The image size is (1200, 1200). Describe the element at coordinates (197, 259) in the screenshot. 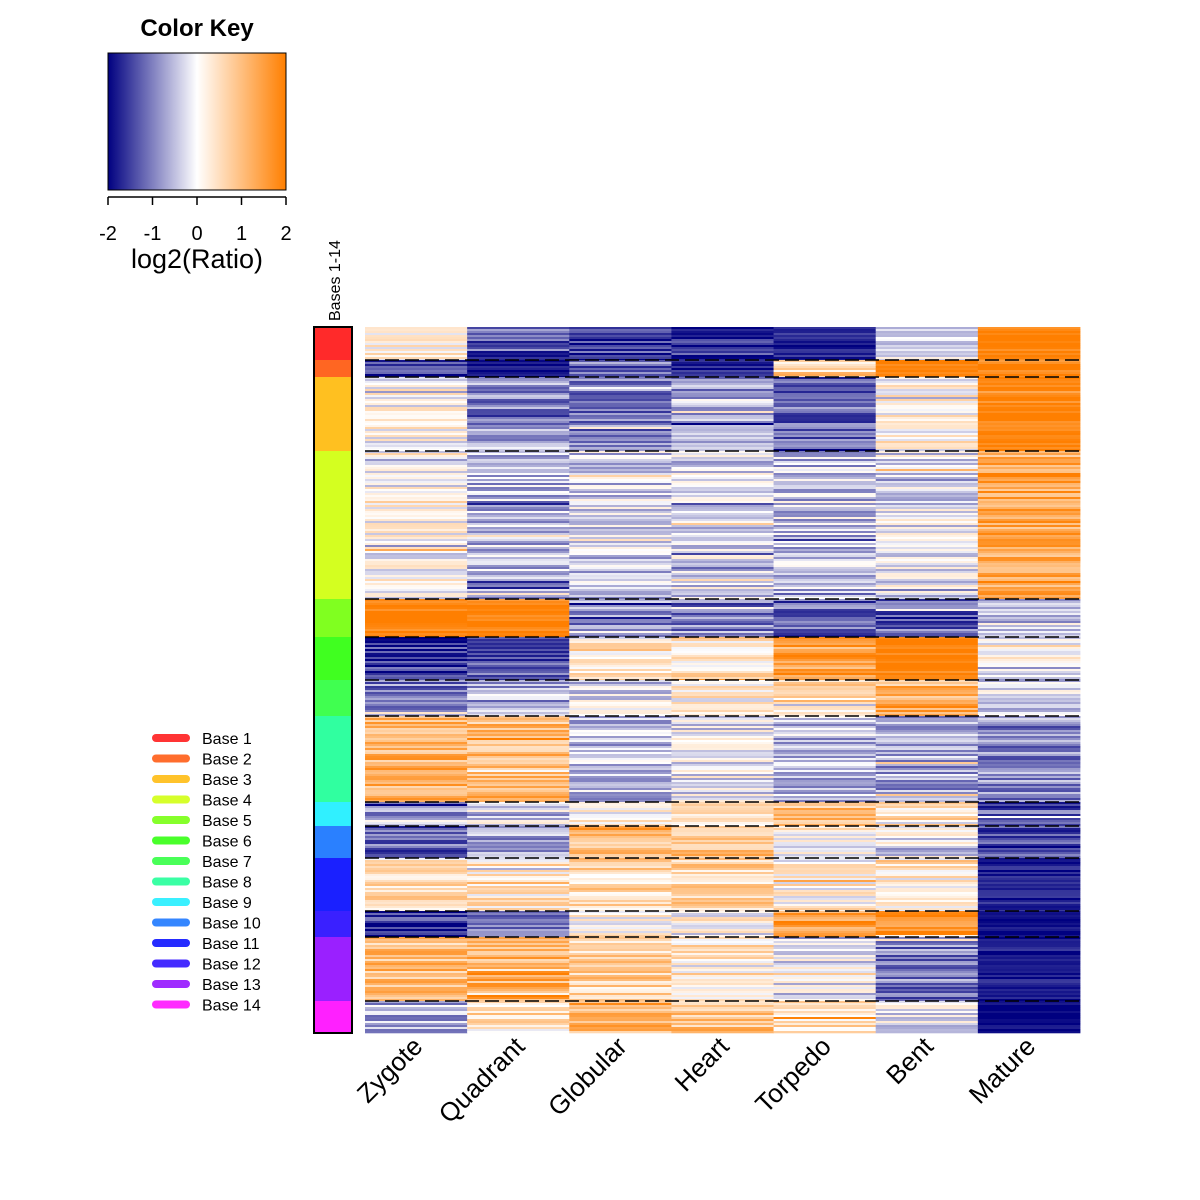

I see `color-key-label: log2(Ratio)` at that location.